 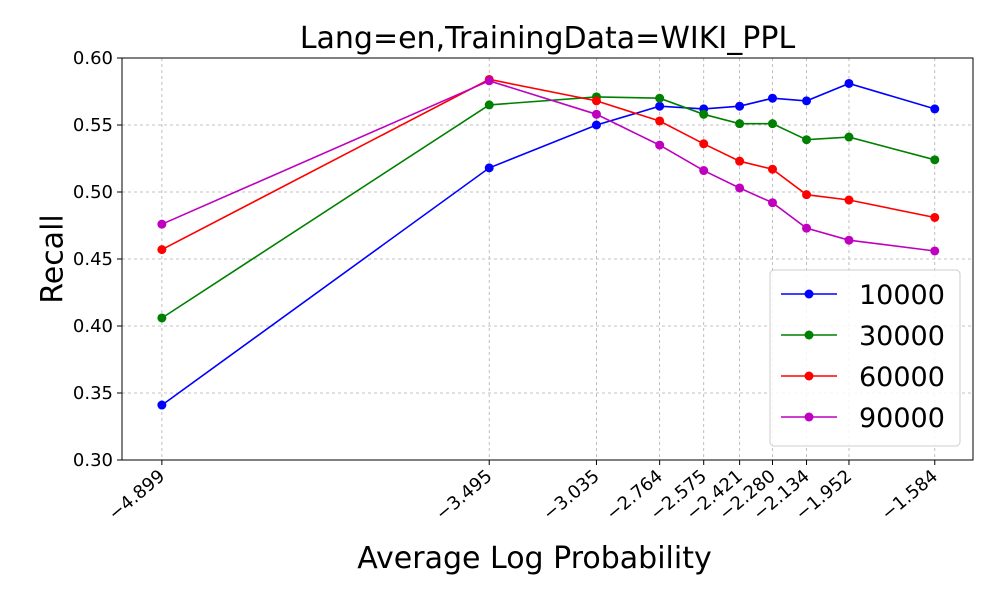 What do you see at coordinates (534, 558) in the screenshot?
I see `x-axis-title: Average Log Probability` at bounding box center [534, 558].